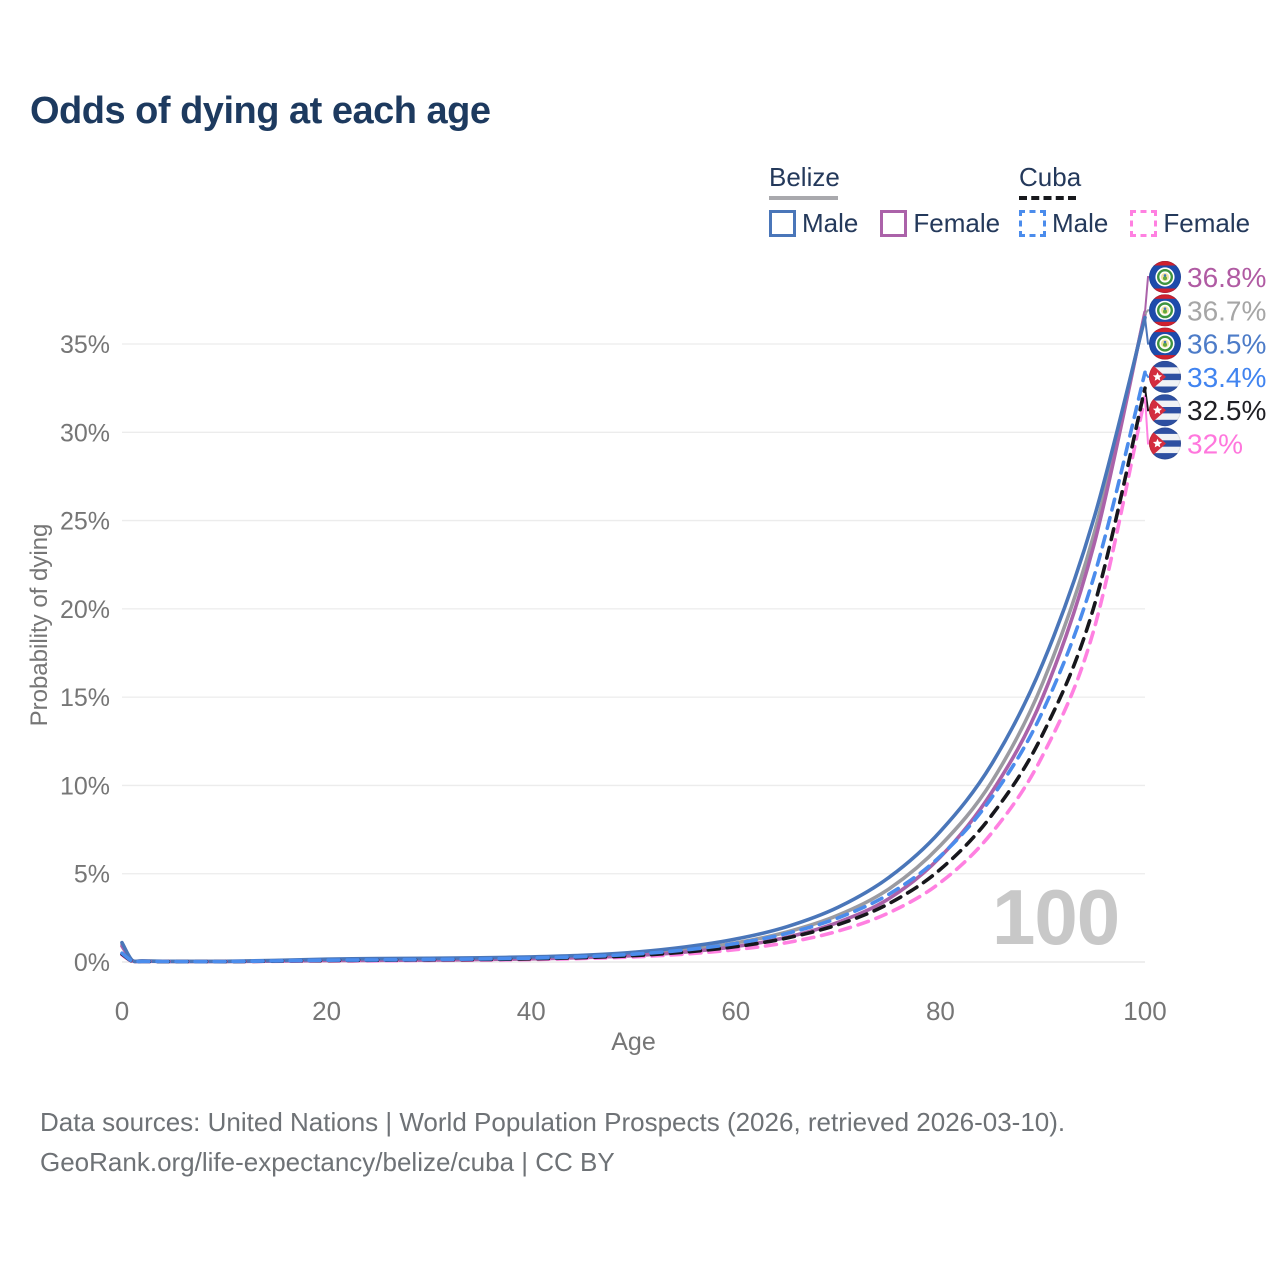 This screenshot has width=1280, height=1280. Describe the element at coordinates (1056, 917) in the screenshot. I see `age-watermark: 100` at that location.